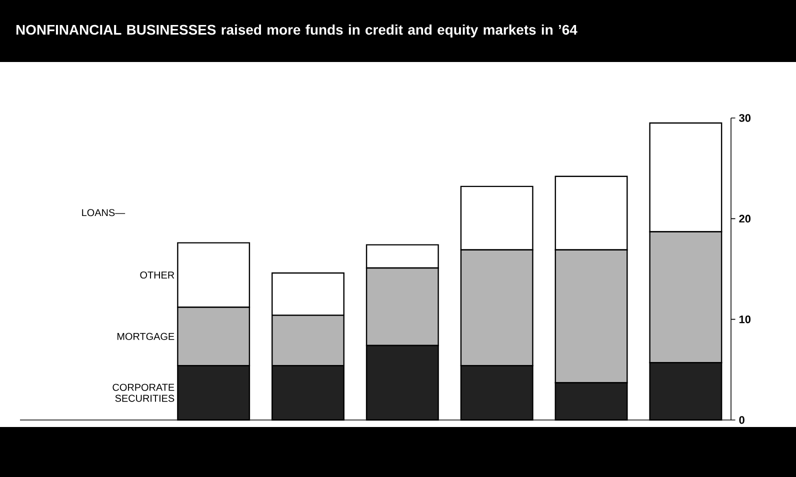 The width and height of the screenshot is (796, 477). I want to click on series-label: MORTGAGE, so click(145, 336).